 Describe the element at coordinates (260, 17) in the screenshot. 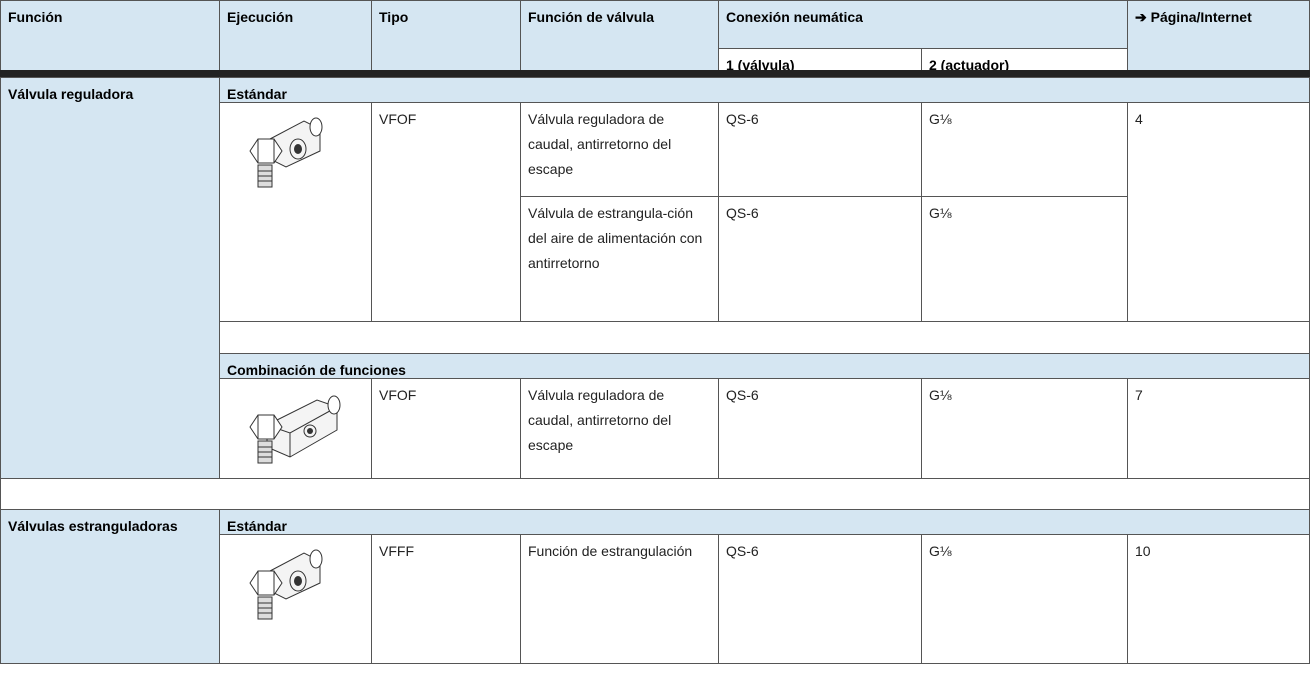

I see `column-header-text: Ejecución` at that location.